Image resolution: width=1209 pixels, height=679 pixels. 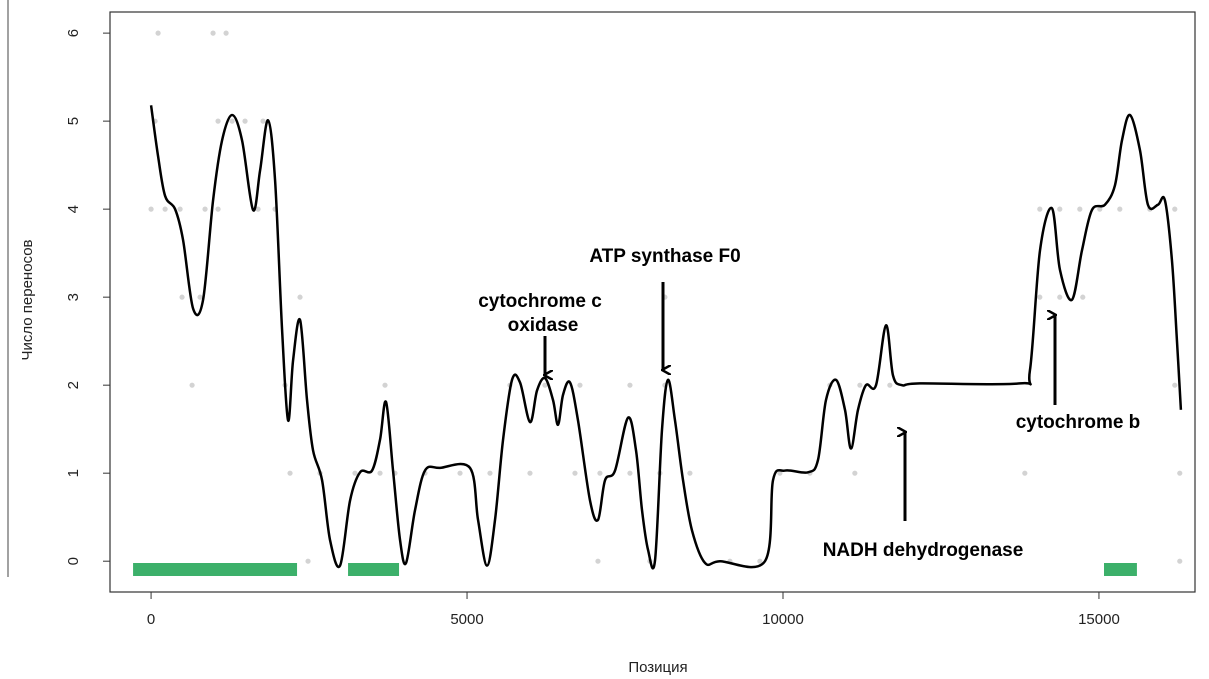 I want to click on y-axis-label: Число переносов, so click(x=27, y=299).